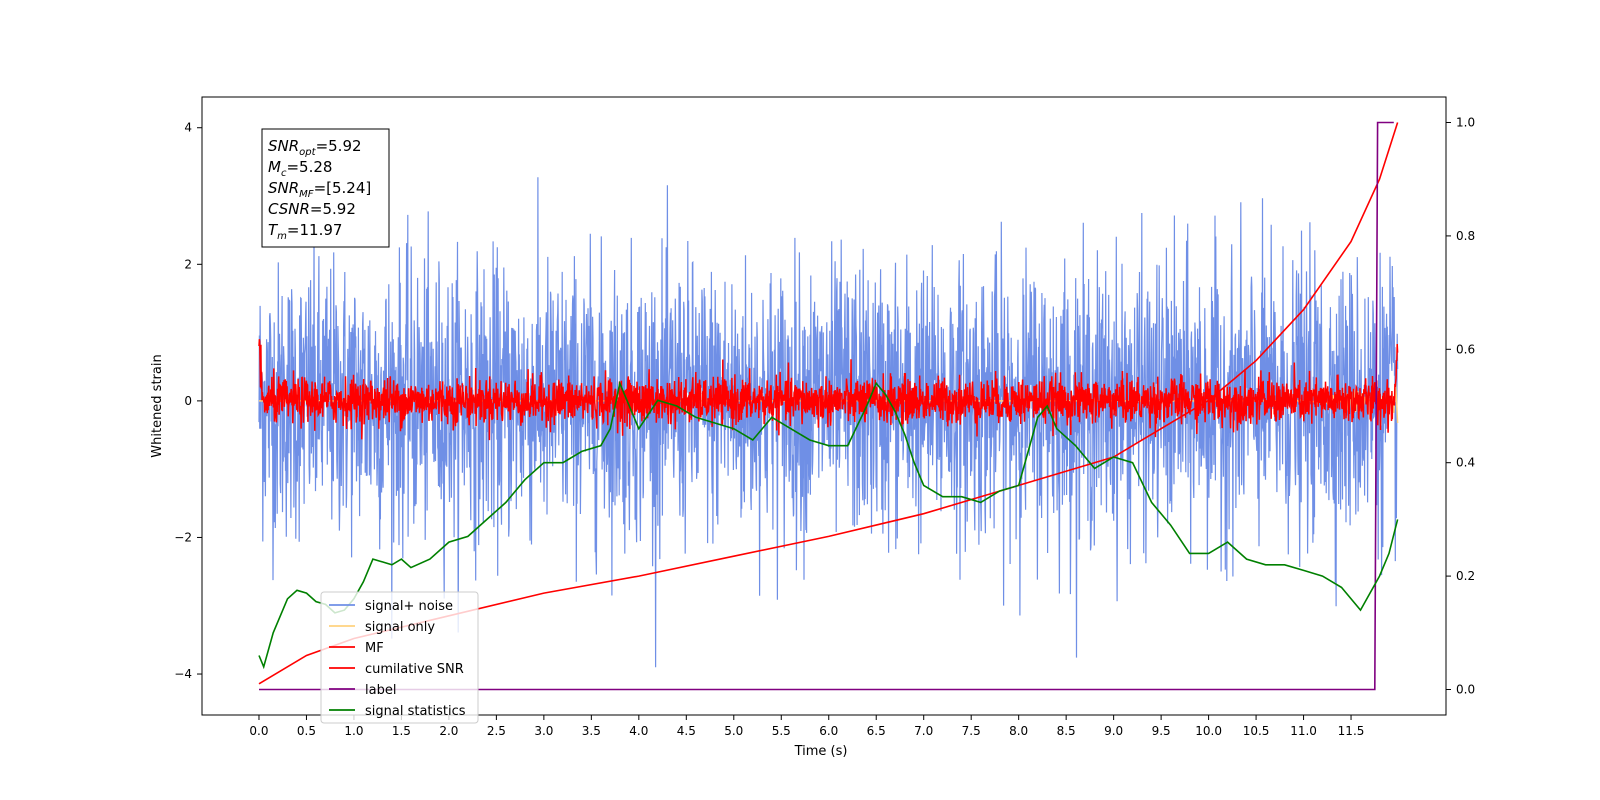 The image size is (1600, 800). Describe the element at coordinates (1465, 123) in the screenshot. I see `y2-tick-label: 1.0` at that location.